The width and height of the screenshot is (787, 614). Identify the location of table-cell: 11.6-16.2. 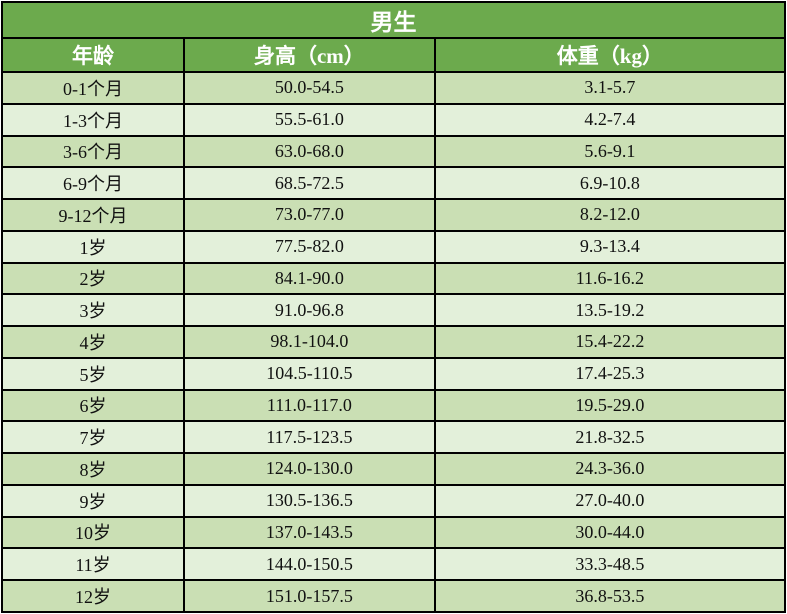
(610, 278).